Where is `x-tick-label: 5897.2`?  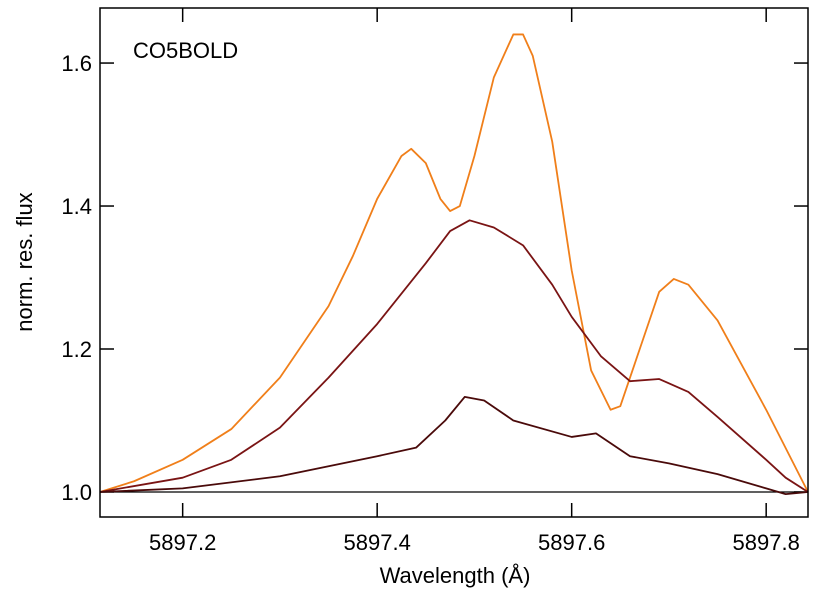
x-tick-label: 5897.2 is located at coordinates (182, 542).